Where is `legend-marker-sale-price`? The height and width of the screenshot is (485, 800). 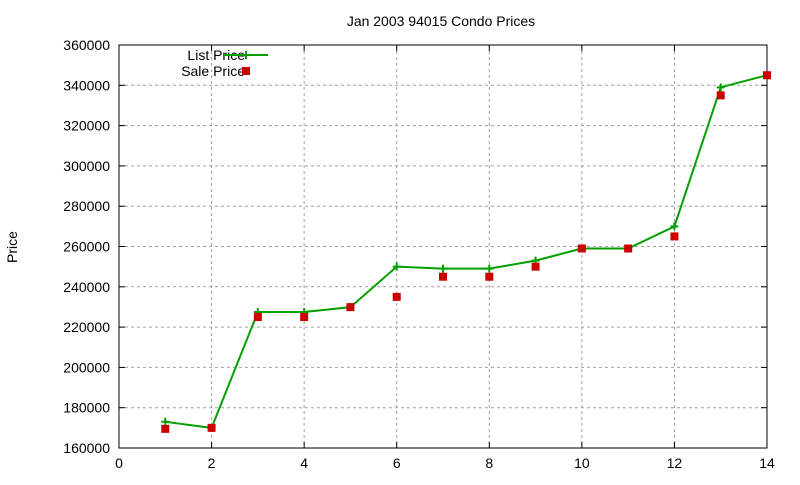
legend-marker-sale-price is located at coordinates (246, 71).